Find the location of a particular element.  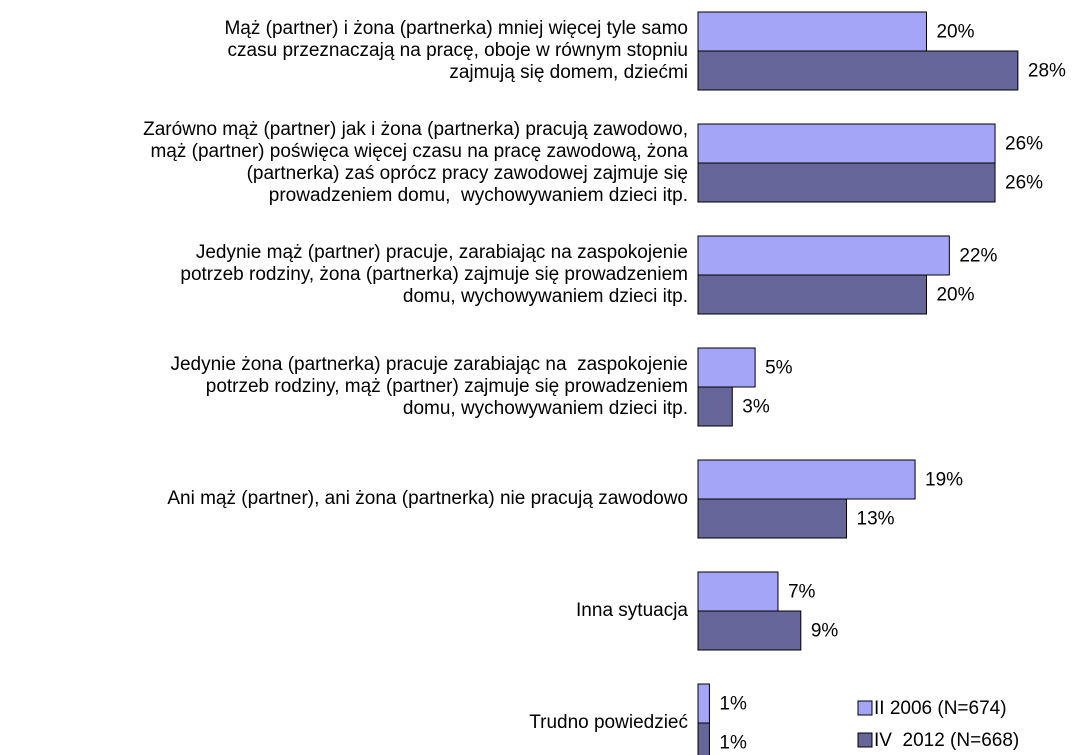

value-label: 22% is located at coordinates (978, 256).